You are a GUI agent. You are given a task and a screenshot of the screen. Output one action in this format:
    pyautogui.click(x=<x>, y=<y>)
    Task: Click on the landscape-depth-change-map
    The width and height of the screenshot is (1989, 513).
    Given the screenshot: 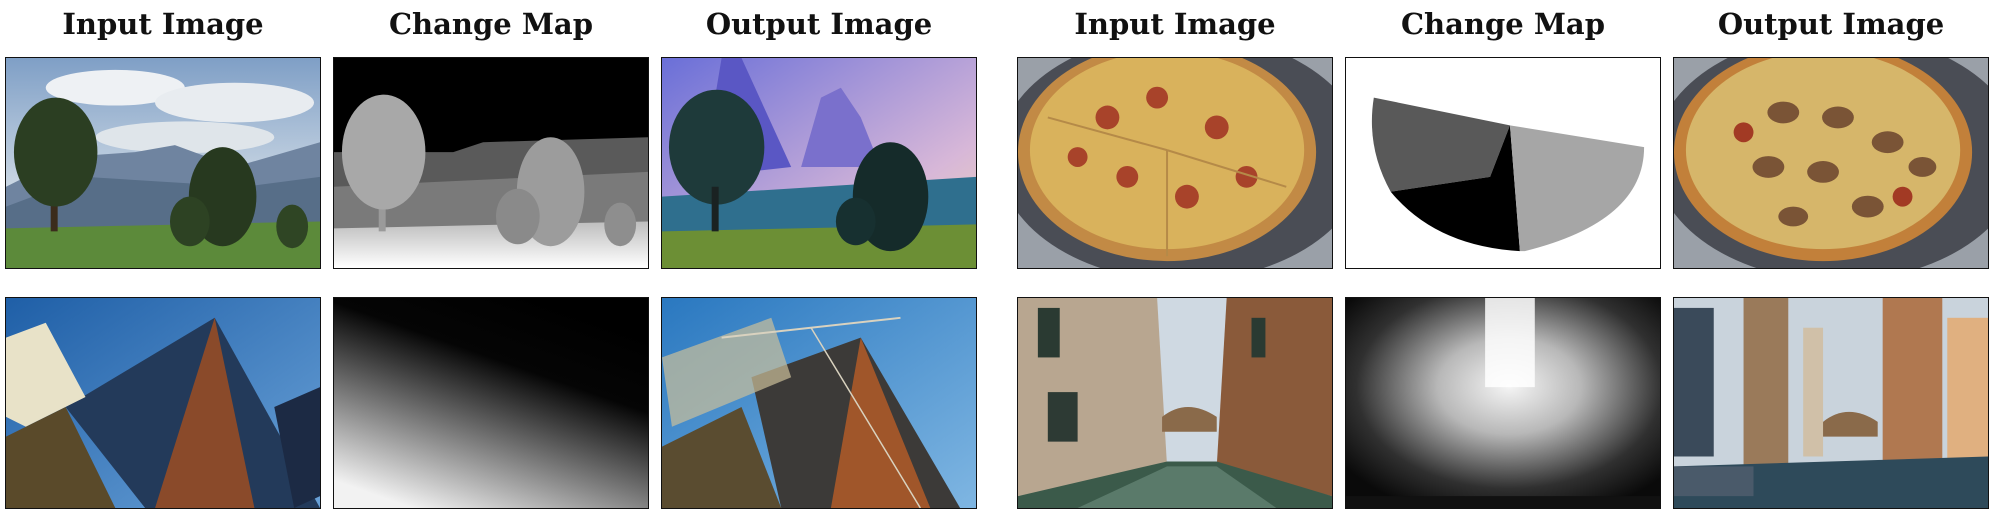 What is the action you would take?
    pyautogui.click(x=491, y=163)
    